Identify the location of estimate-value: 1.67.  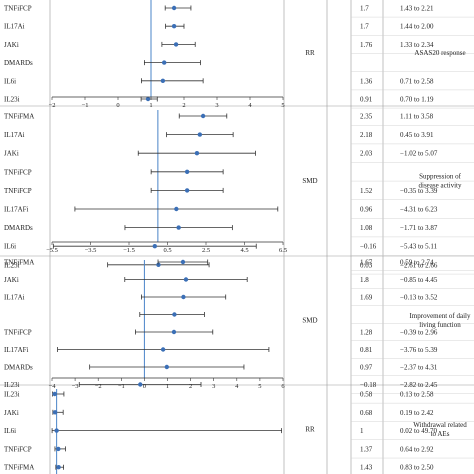
(366, 263).